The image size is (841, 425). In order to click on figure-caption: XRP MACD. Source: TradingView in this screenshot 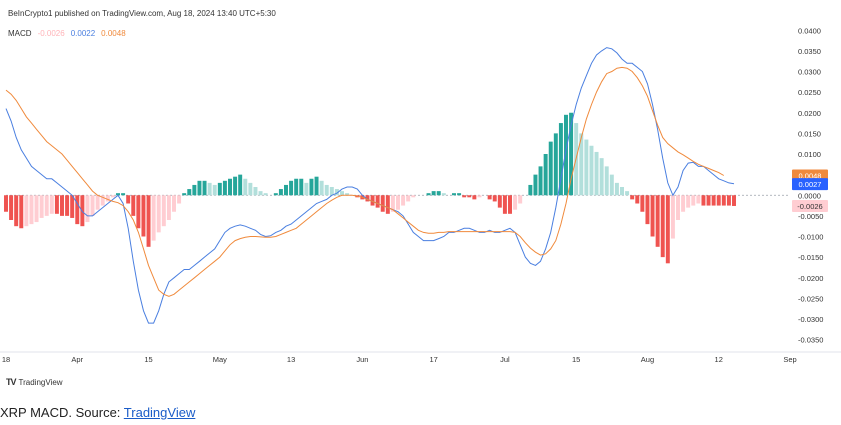, I will do `click(97, 412)`.